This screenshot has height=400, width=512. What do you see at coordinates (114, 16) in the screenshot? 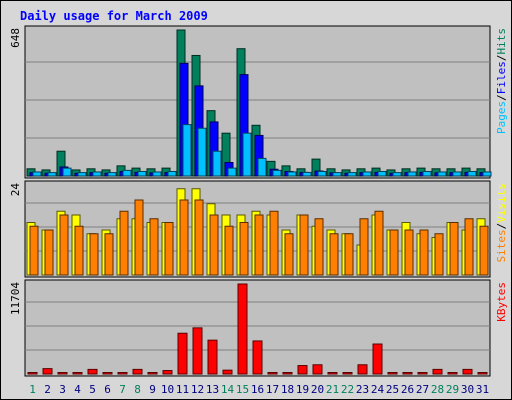
I see `chart-title: Daily usage for March 2009` at bounding box center [114, 16].